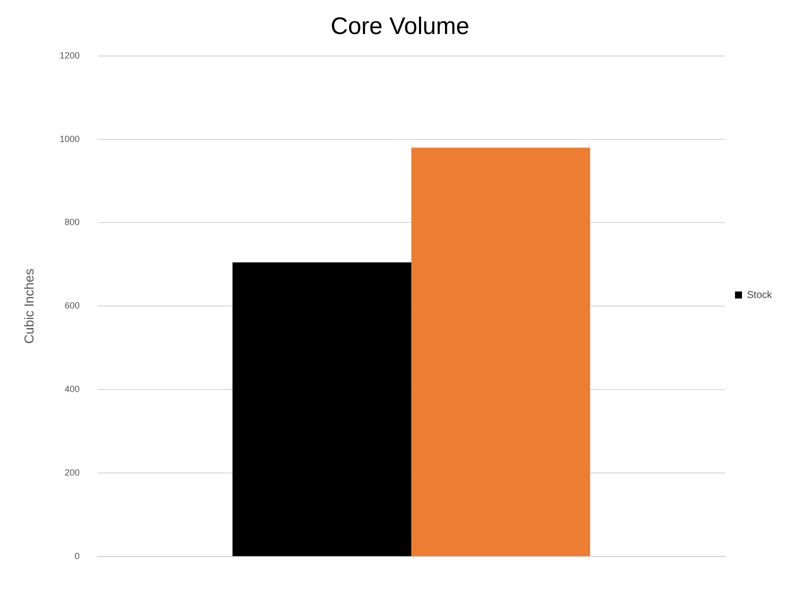  Describe the element at coordinates (72, 305) in the screenshot. I see `y-tick-label: 600` at that location.